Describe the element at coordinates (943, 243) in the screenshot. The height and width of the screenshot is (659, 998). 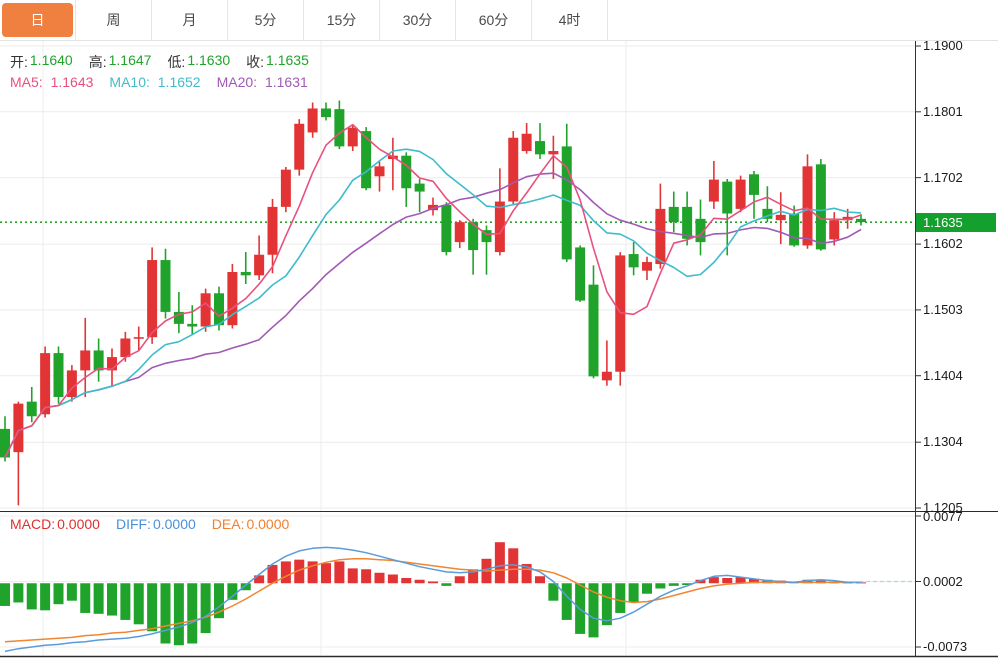
I see `price-tick: 1.1602` at that location.